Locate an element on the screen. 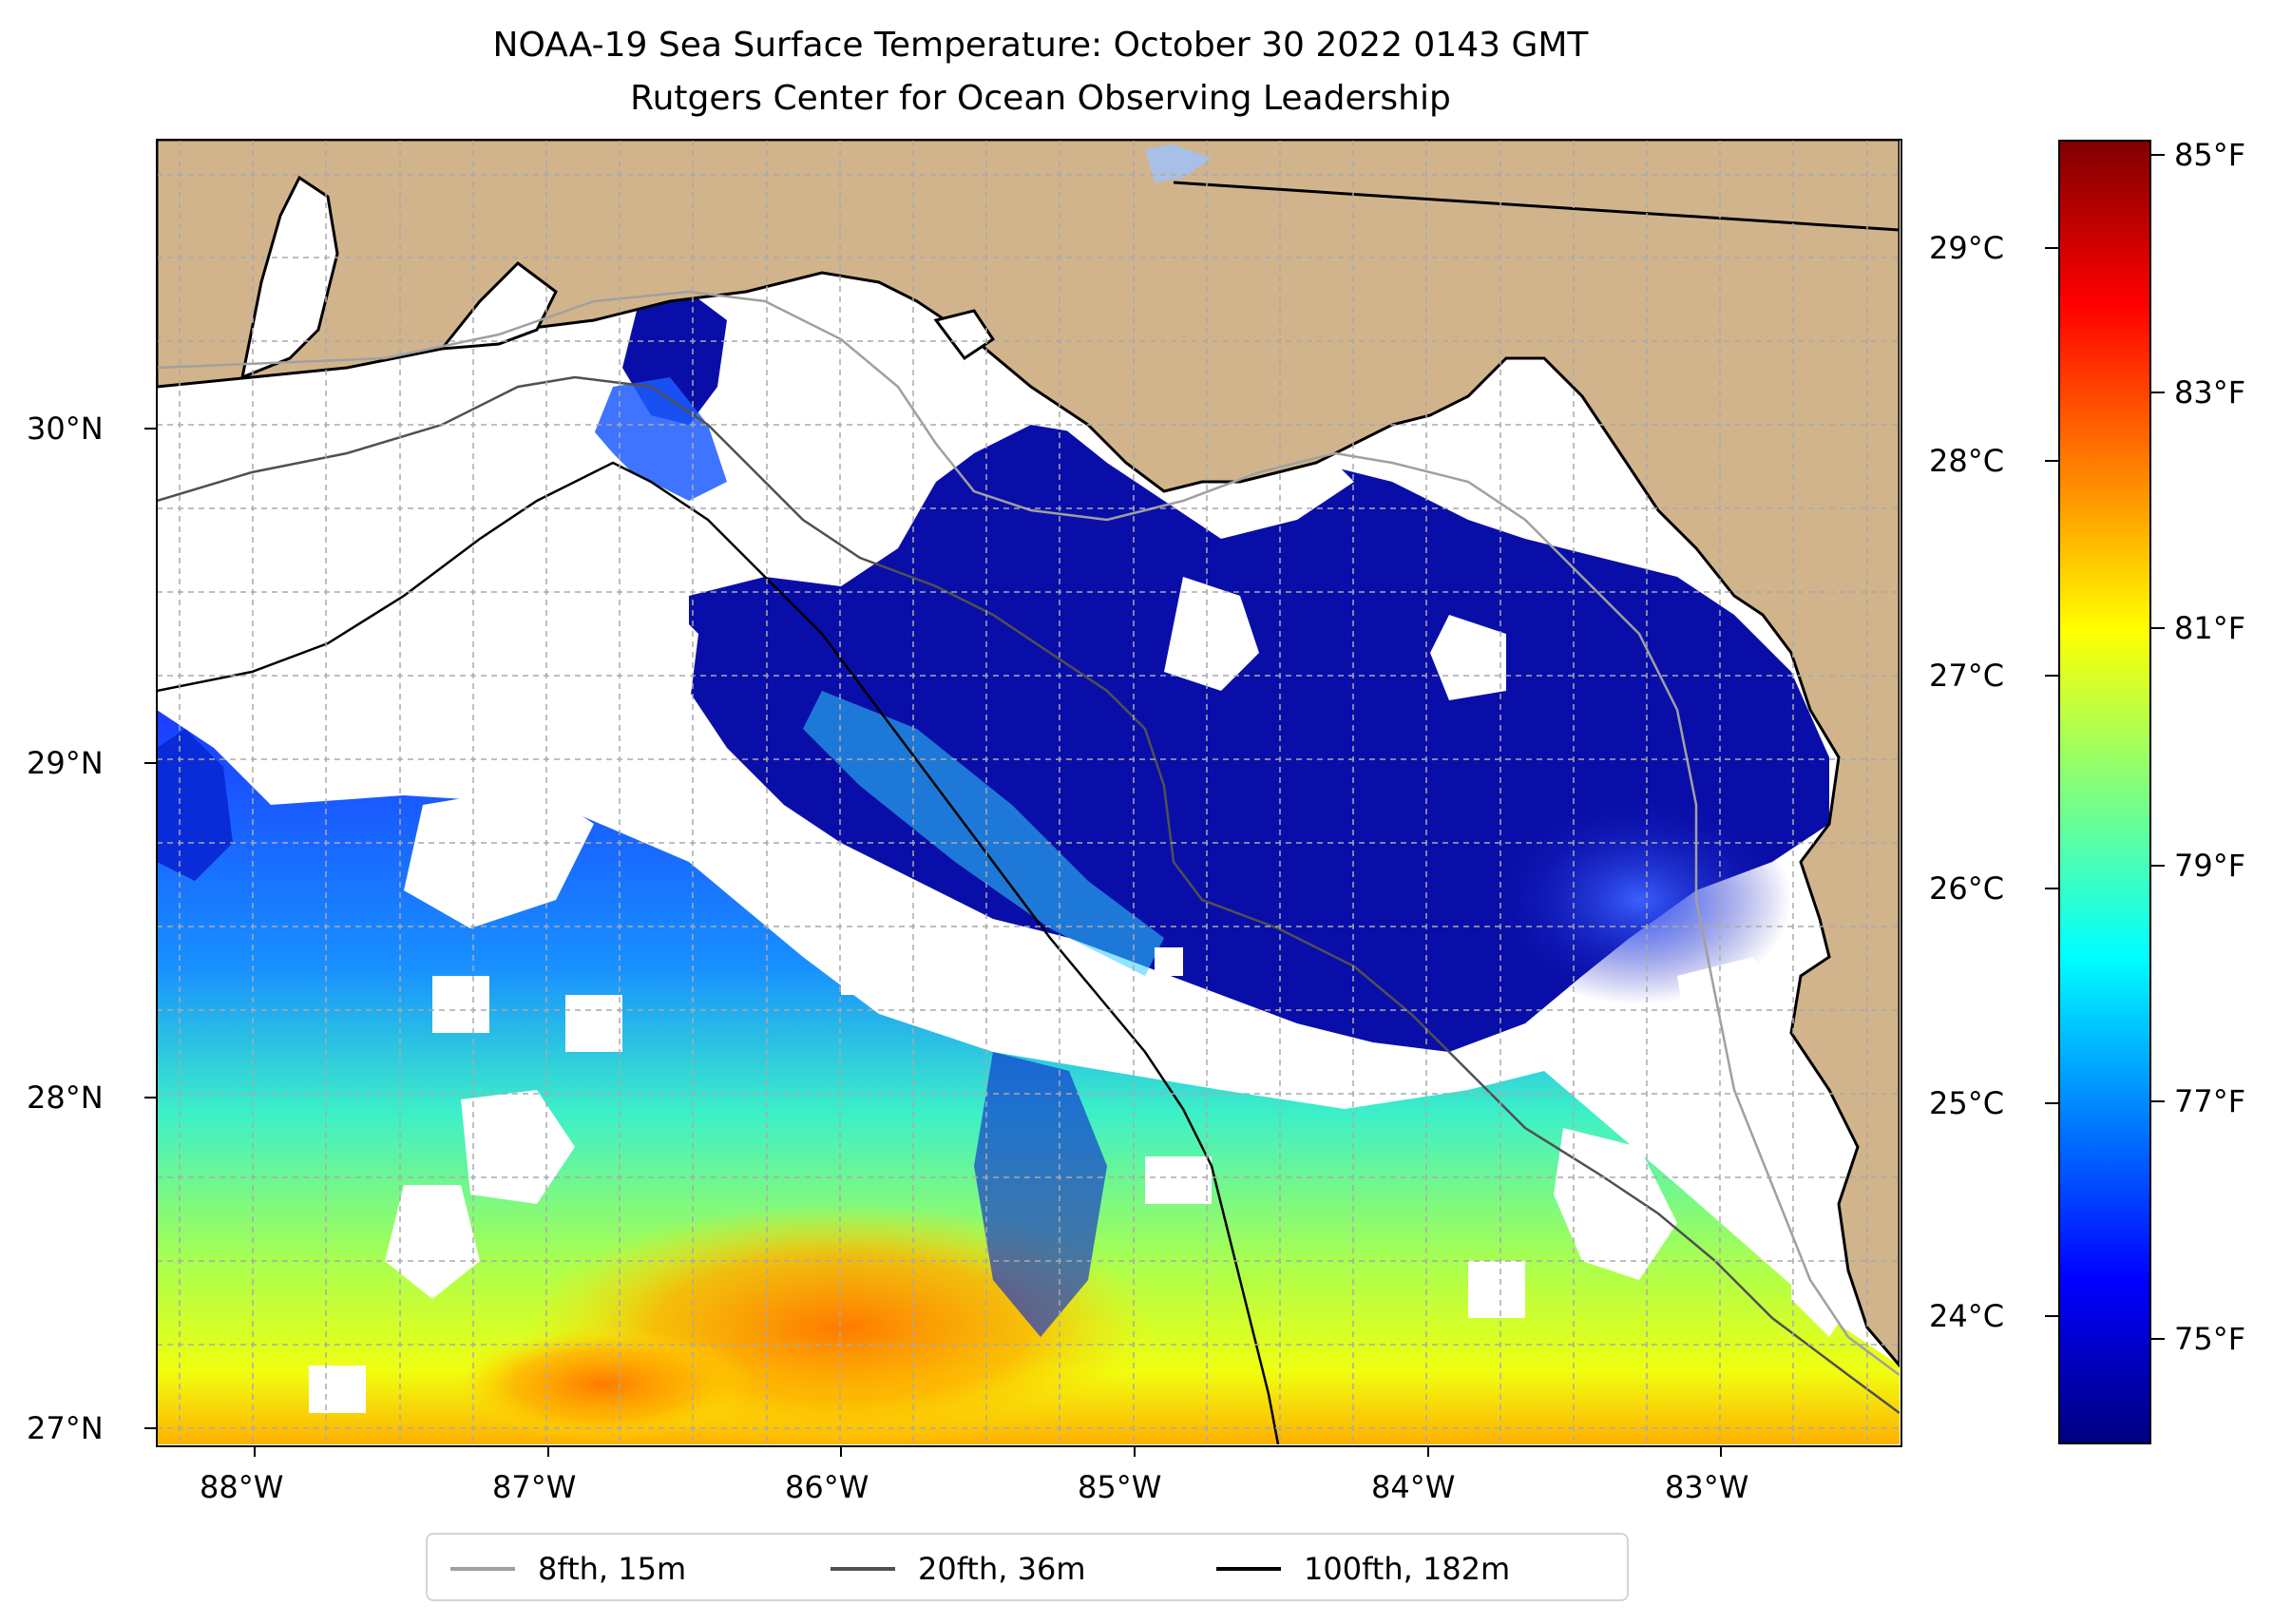 The height and width of the screenshot is (1624, 2292). isobath-legend: 8fth, 15m 20fth, 36m 100fth, 182m is located at coordinates (1027, 1567).